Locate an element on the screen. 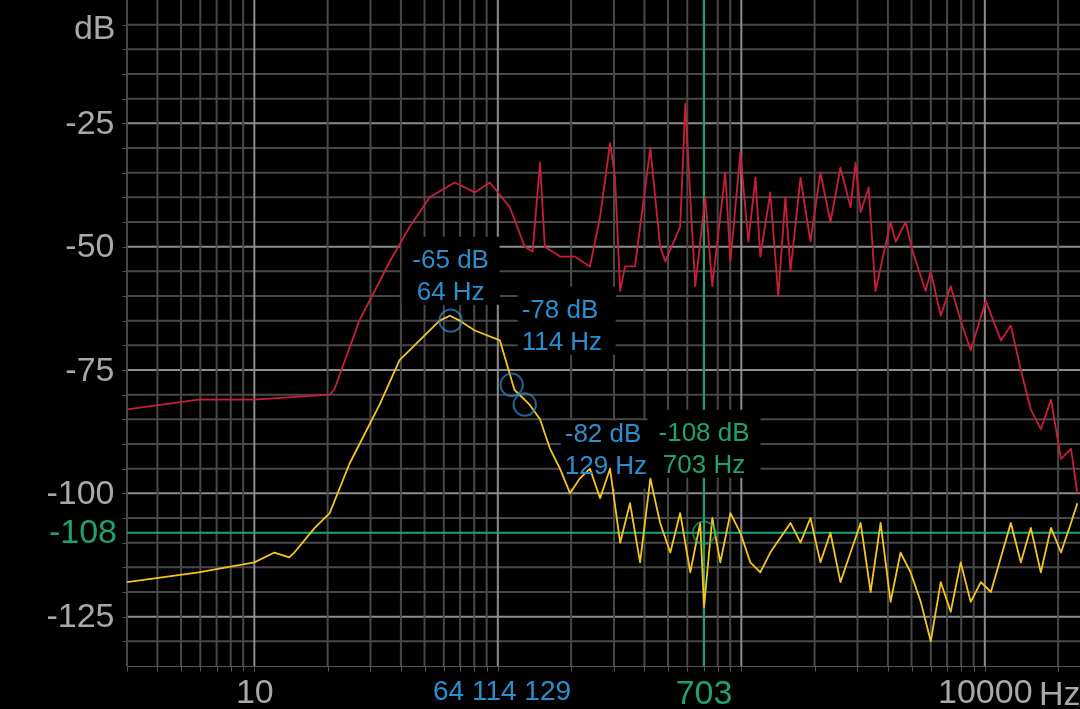 This screenshot has width=1080, height=709. x-tick-label: 10000 is located at coordinates (985, 690).